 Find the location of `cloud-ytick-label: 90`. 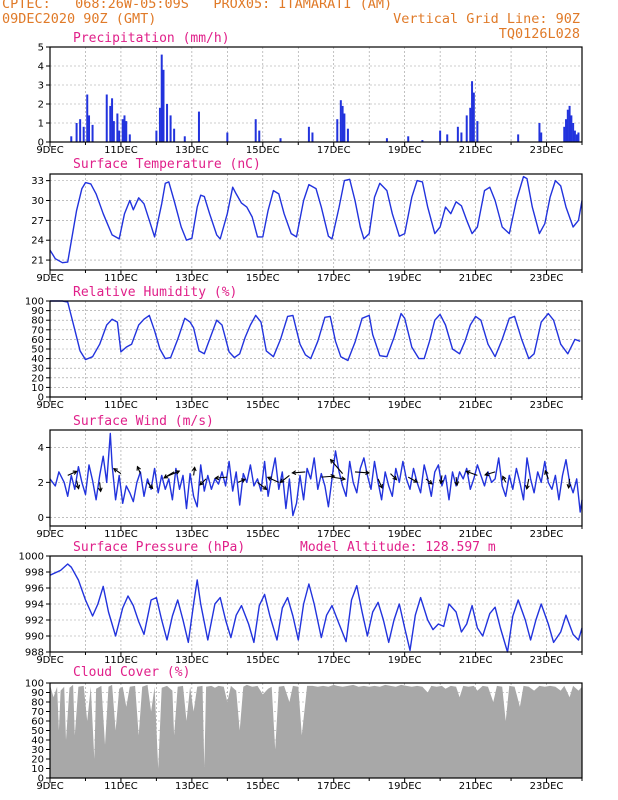

cloud-ytick-label: 90 is located at coordinates (37, 693).